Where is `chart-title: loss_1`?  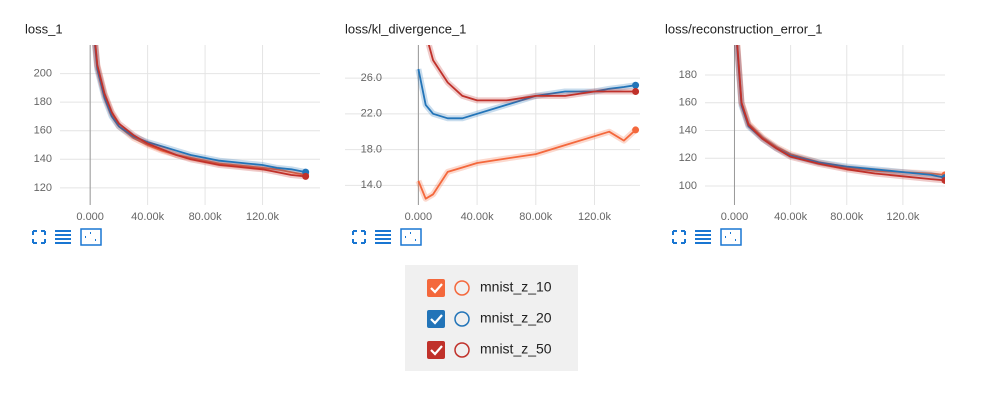
chart-title: loss_1 is located at coordinates (44, 28).